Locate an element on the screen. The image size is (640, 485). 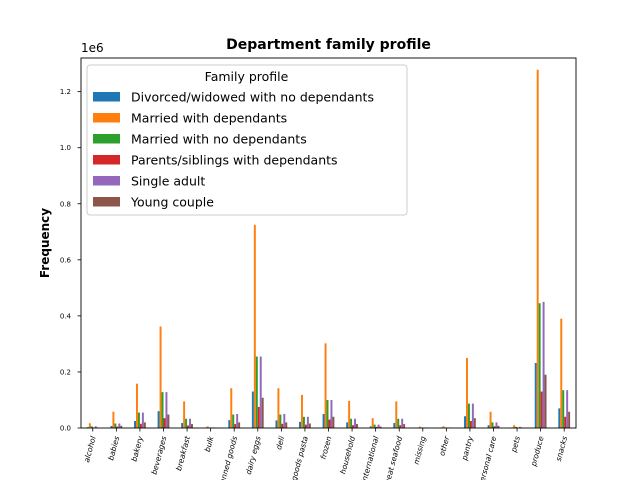
x-tick-label: international is located at coordinates (369, 457).